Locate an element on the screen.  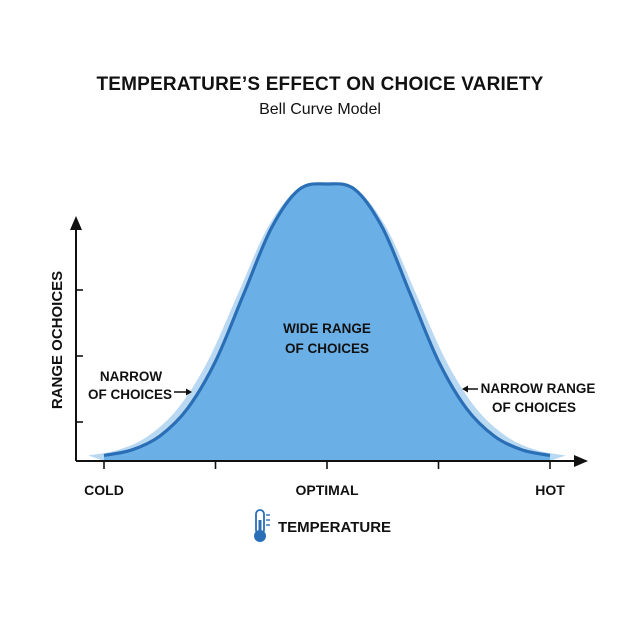
annotation-left-arrow-head is located at coordinates (189, 392).